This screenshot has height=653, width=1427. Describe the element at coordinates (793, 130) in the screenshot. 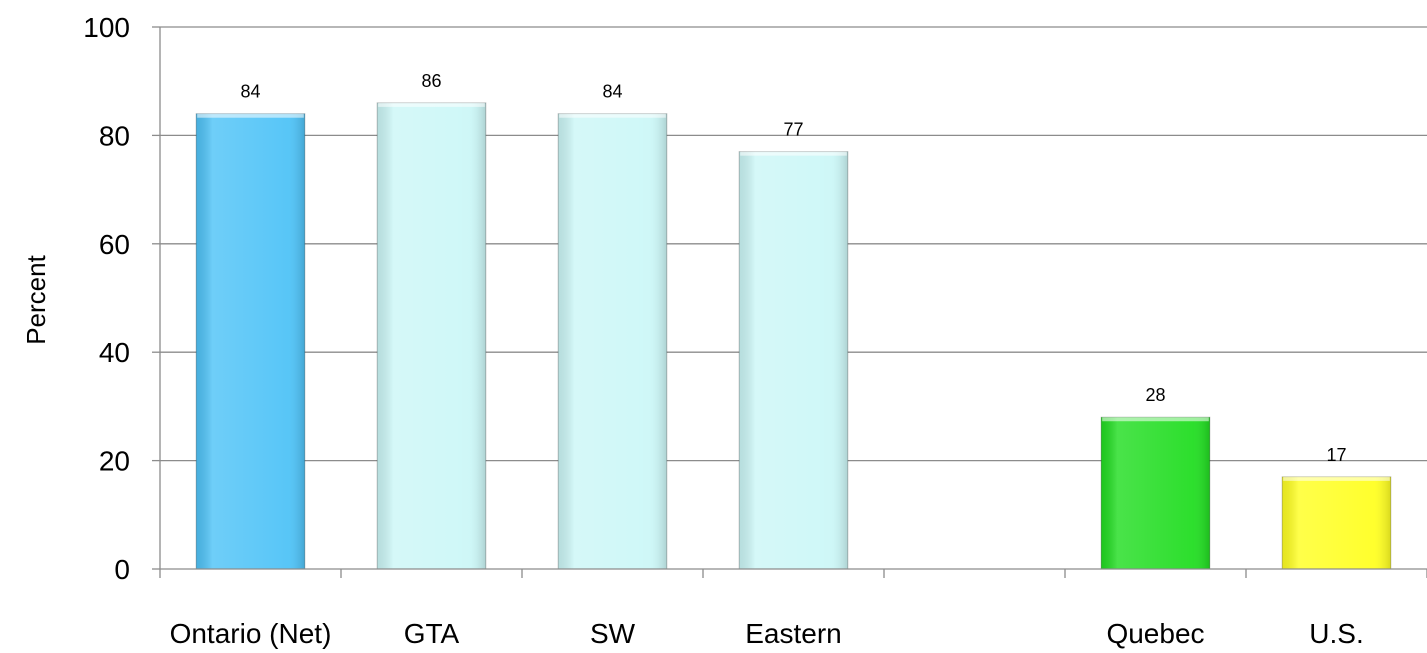

I see `data-label: 77` at that location.